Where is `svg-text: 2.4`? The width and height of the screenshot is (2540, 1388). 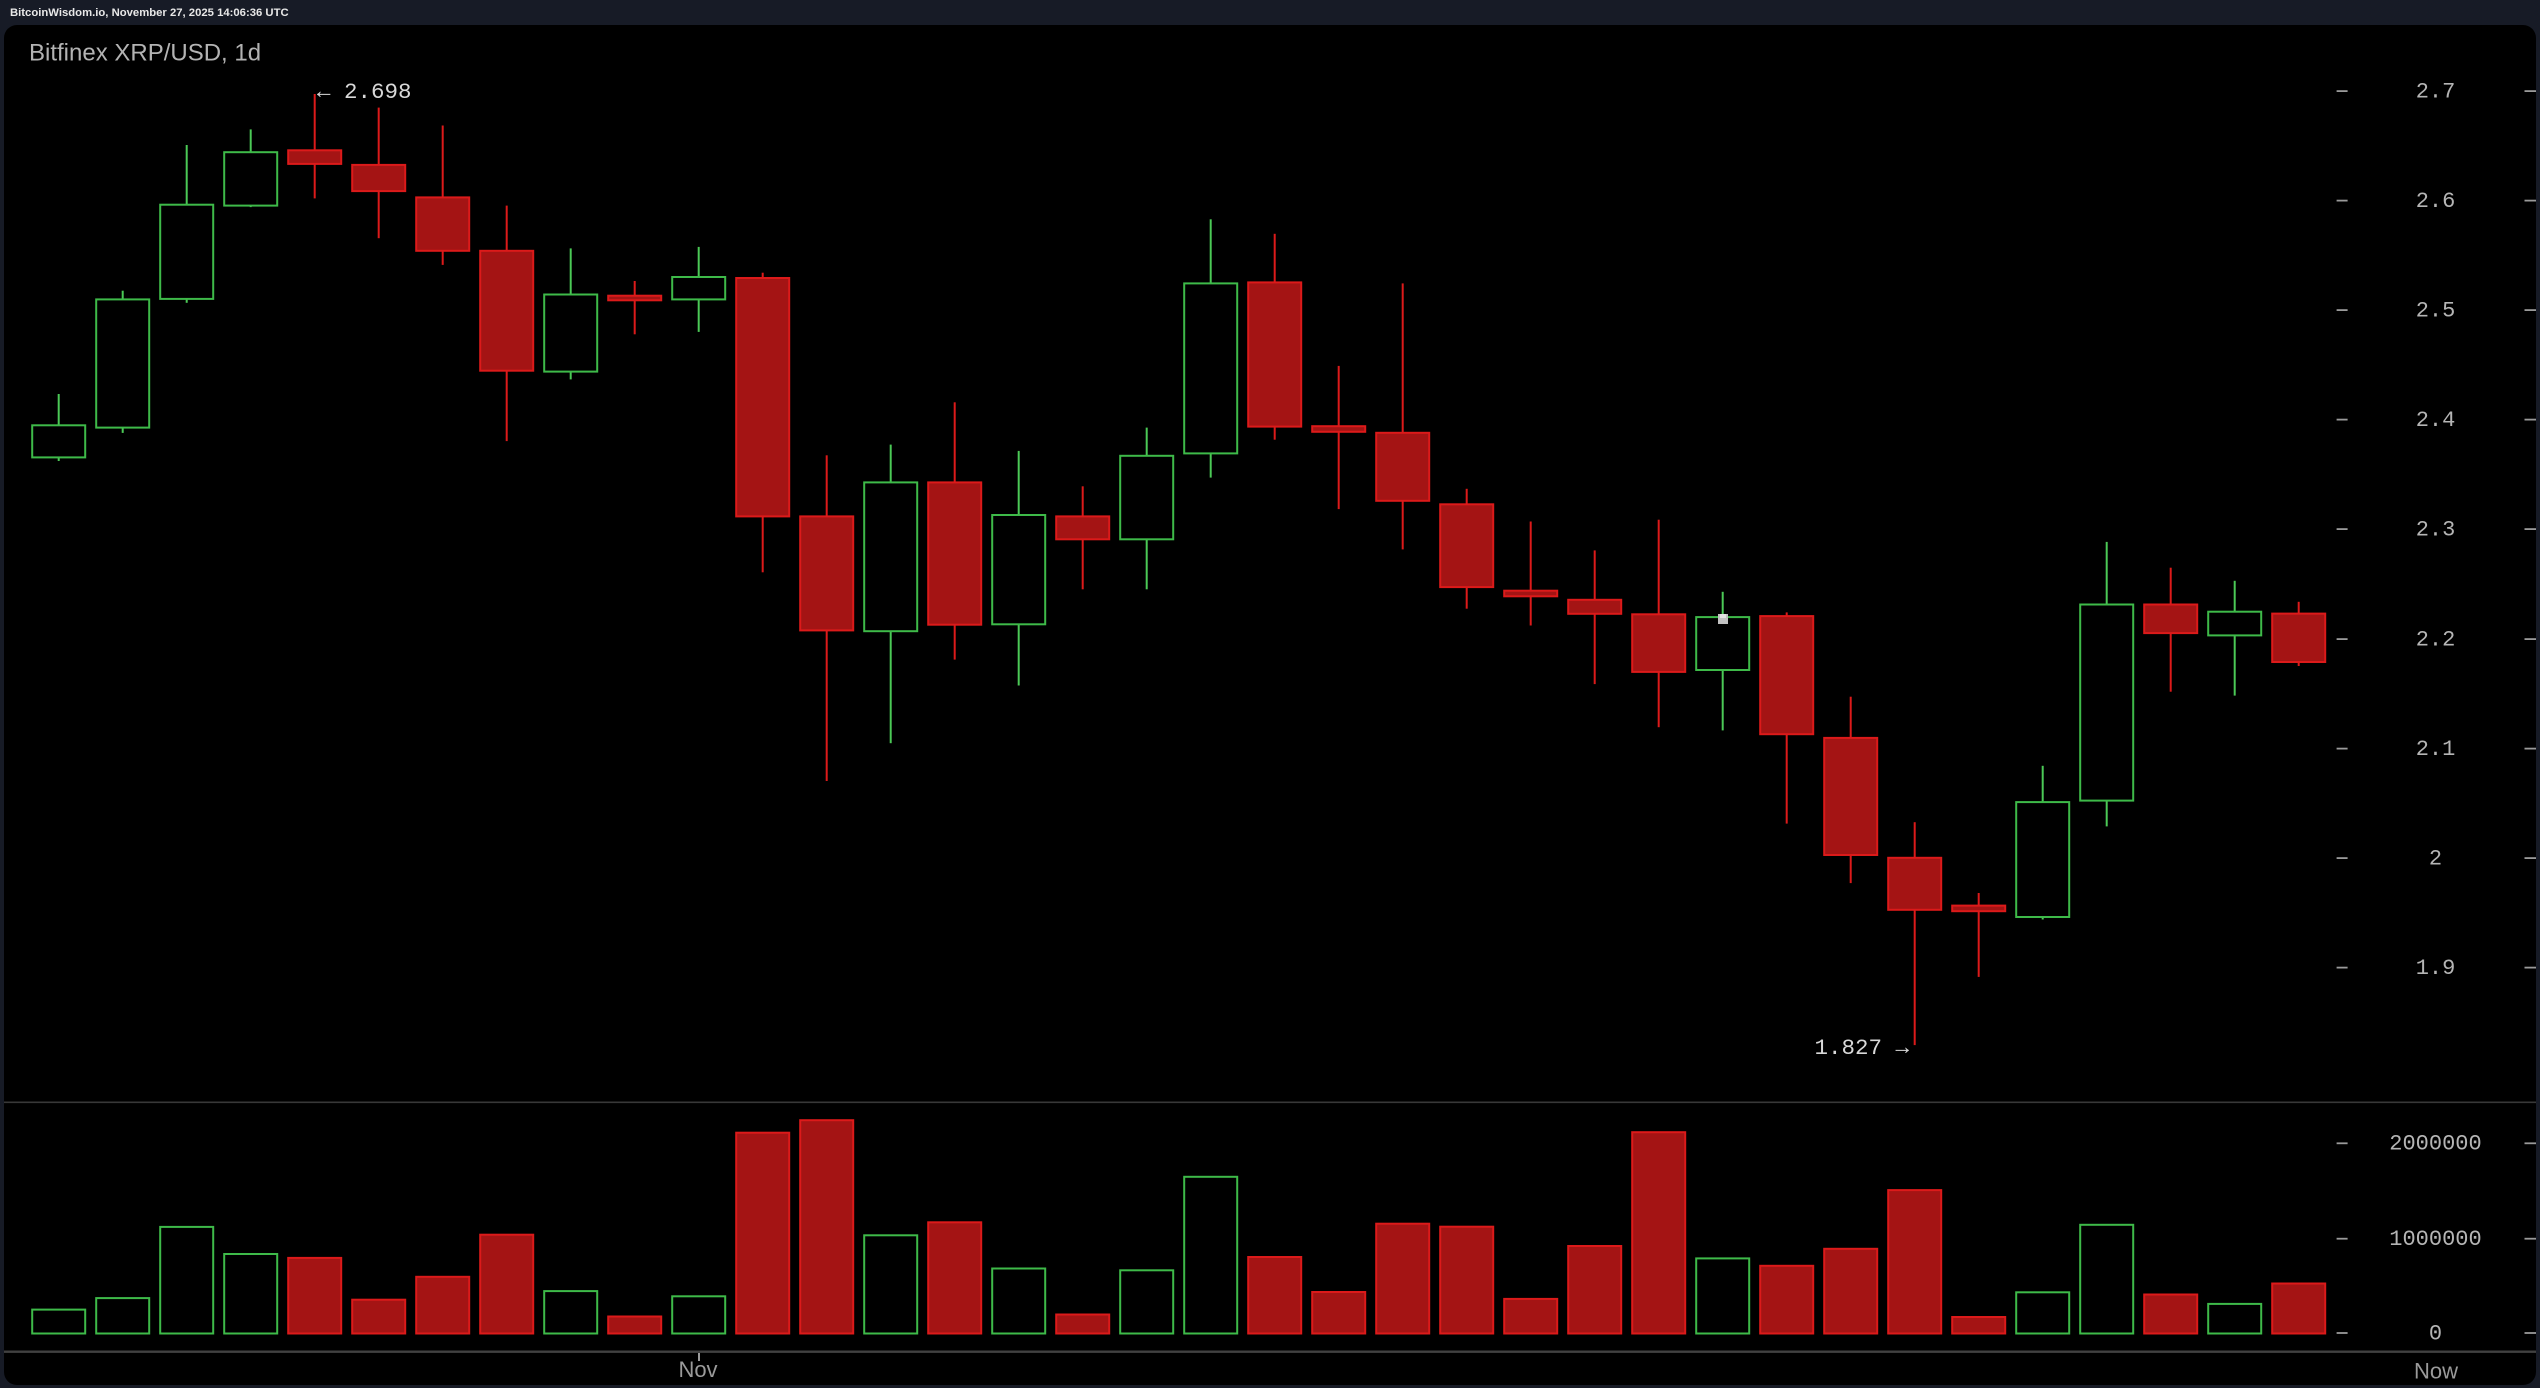 svg-text: 2.4 is located at coordinates (2436, 420).